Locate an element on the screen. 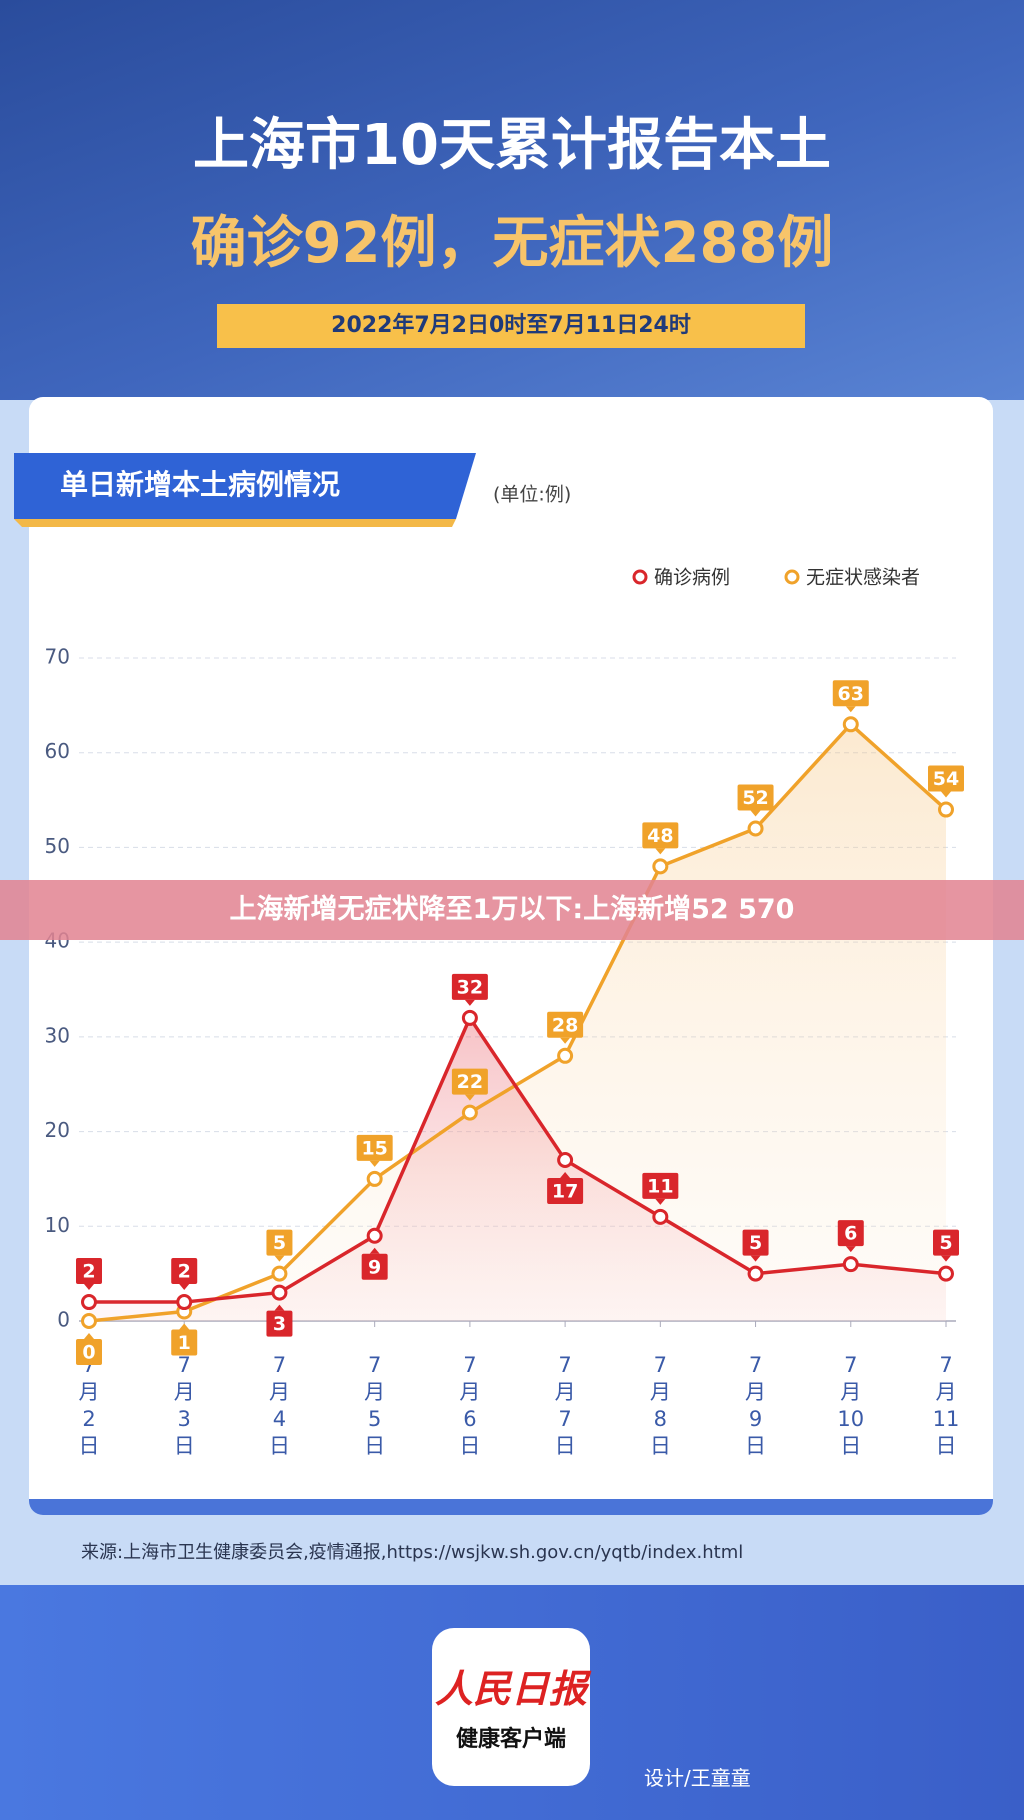  value-label: 54 is located at coordinates (946, 779).